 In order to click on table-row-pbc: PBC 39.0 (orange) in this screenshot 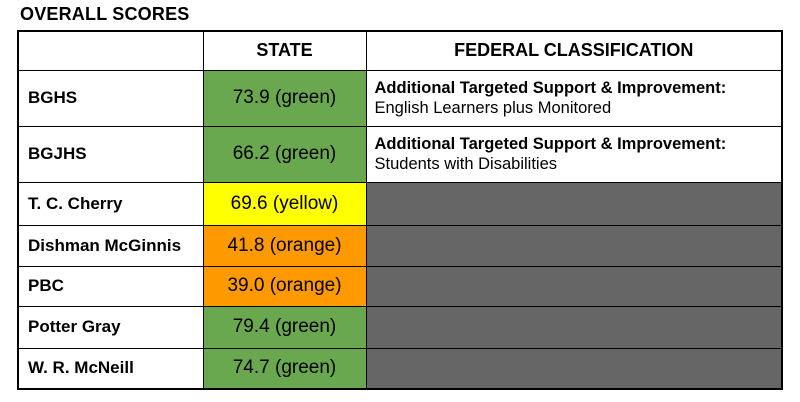, I will do `click(400, 286)`.